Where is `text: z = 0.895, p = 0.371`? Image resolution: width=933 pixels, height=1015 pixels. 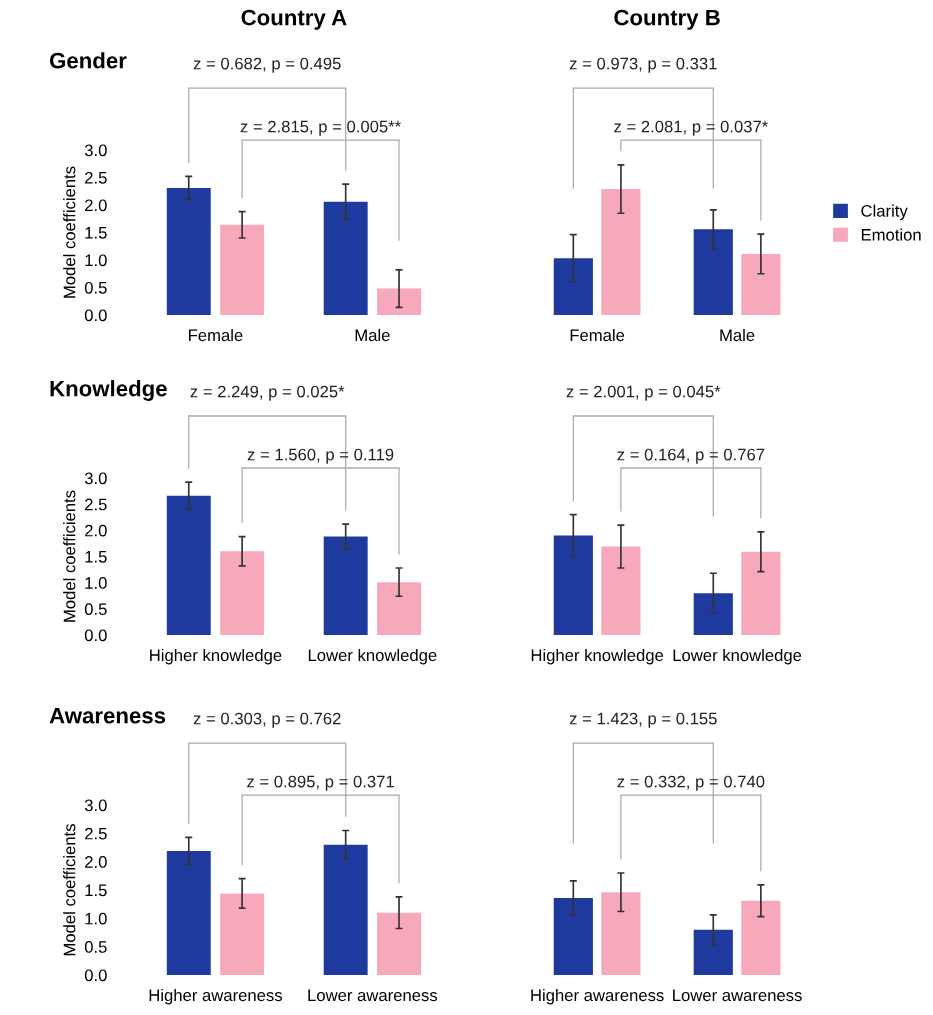 text: z = 0.895, p = 0.371 is located at coordinates (320, 783).